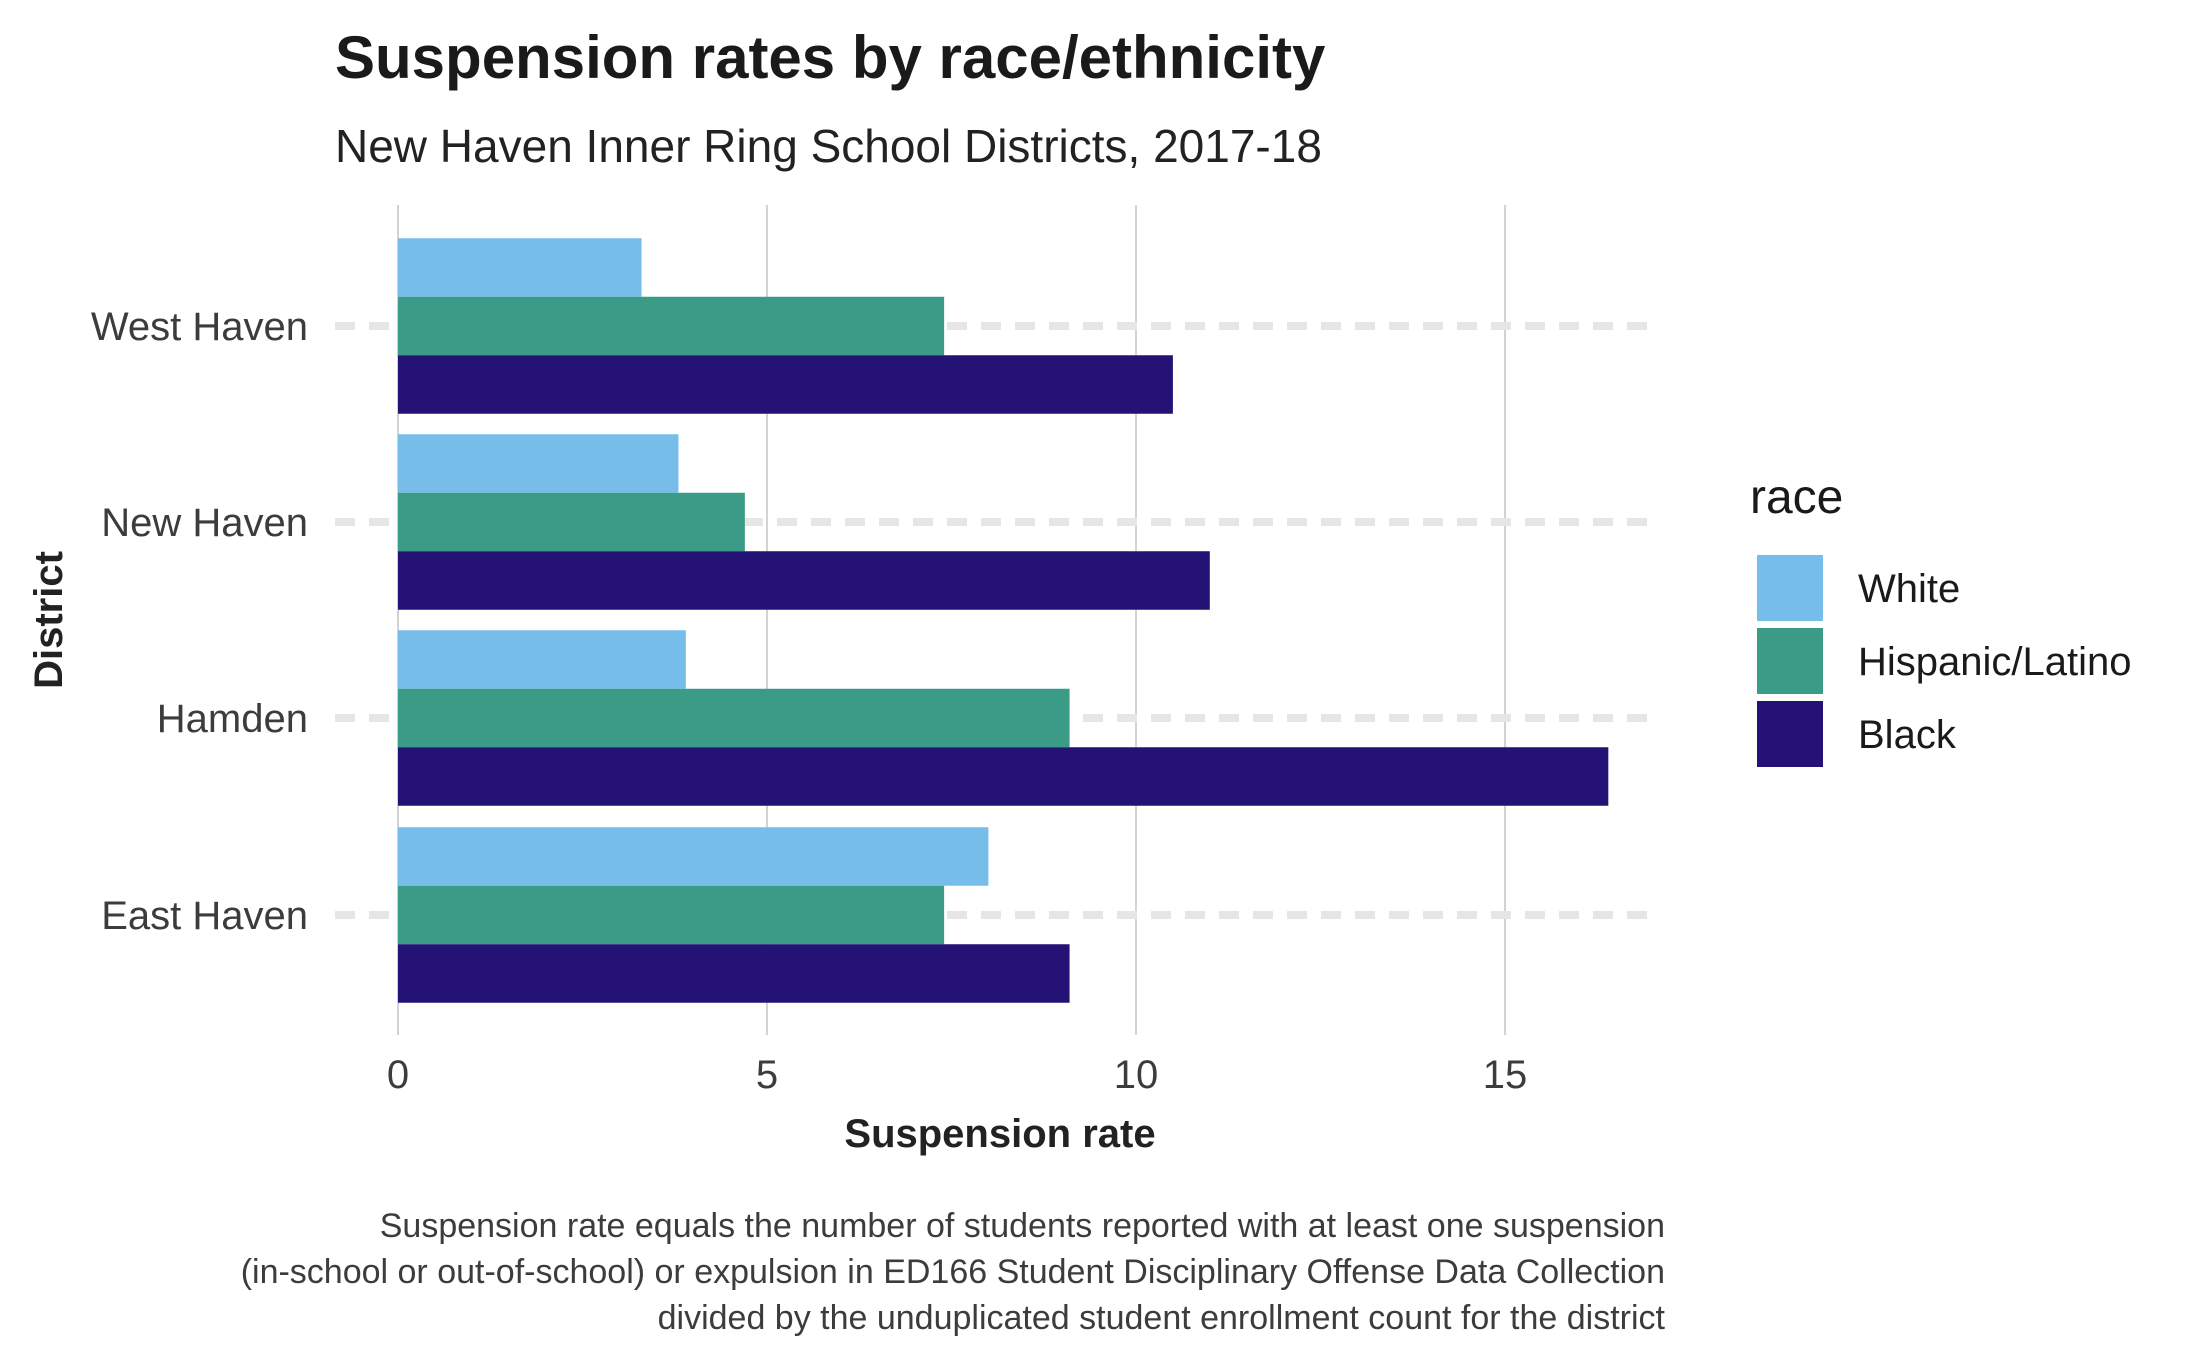  I want to click on y-tick-labels: West Haven New Haven Hamden East Haven, so click(199, 621).